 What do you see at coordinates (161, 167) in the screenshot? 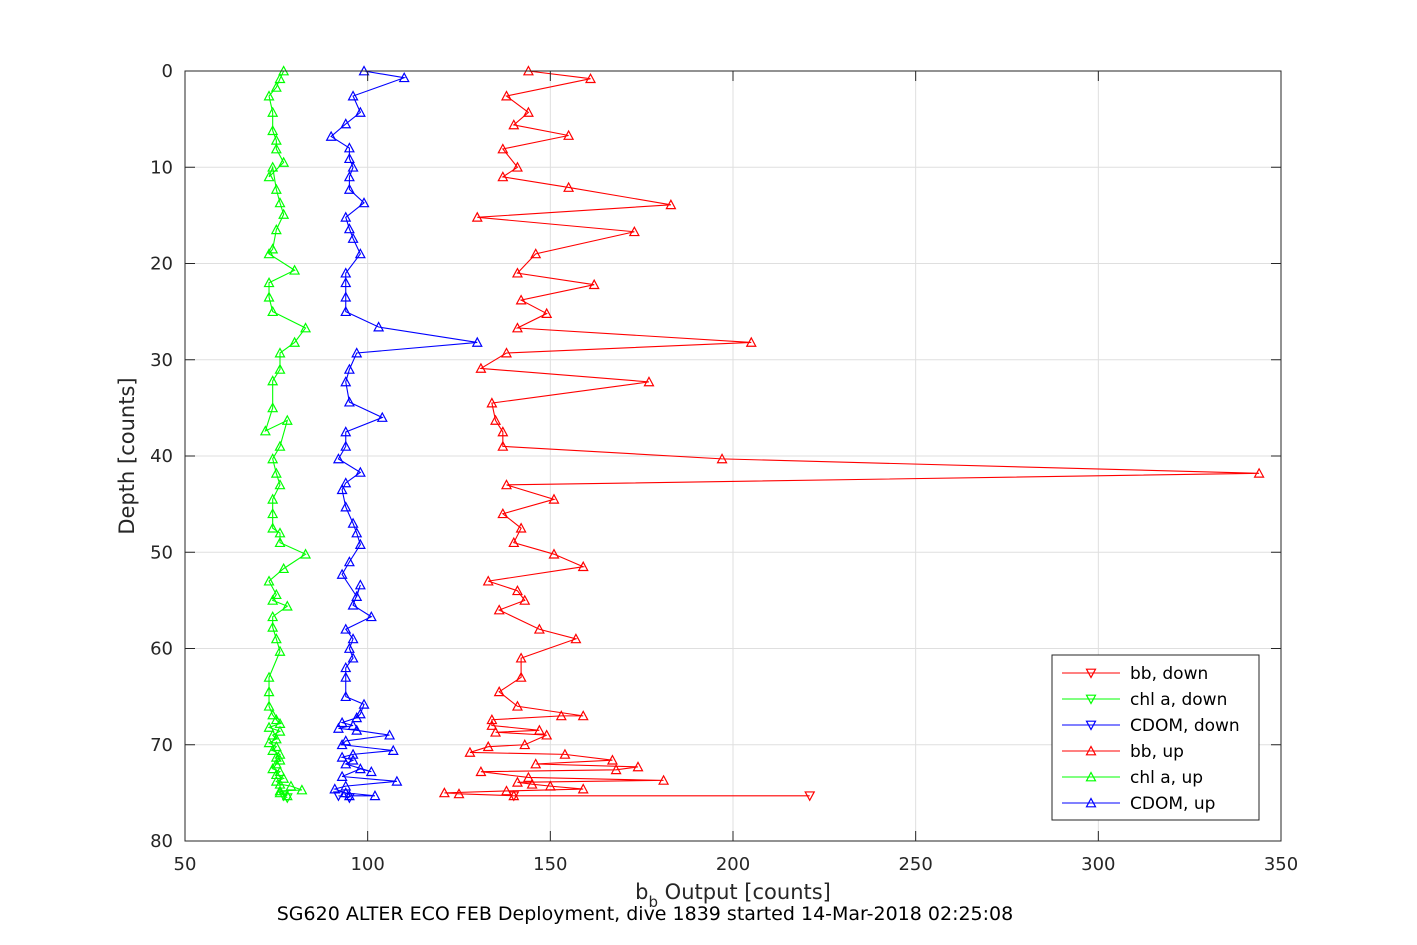
I see `y-tick-label: 10` at bounding box center [161, 167].